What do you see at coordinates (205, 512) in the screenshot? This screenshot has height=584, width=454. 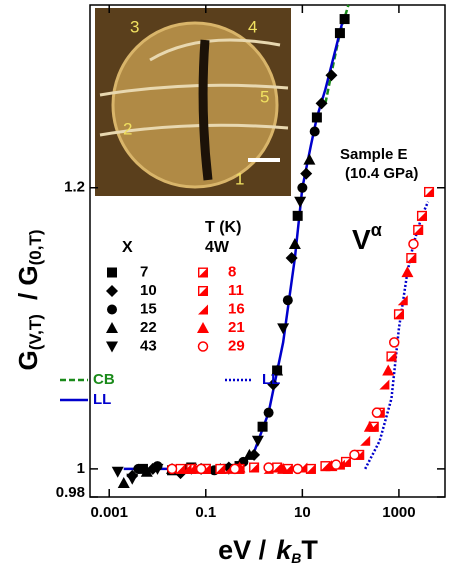 I see `x-tick-label: 0.1` at bounding box center [205, 512].